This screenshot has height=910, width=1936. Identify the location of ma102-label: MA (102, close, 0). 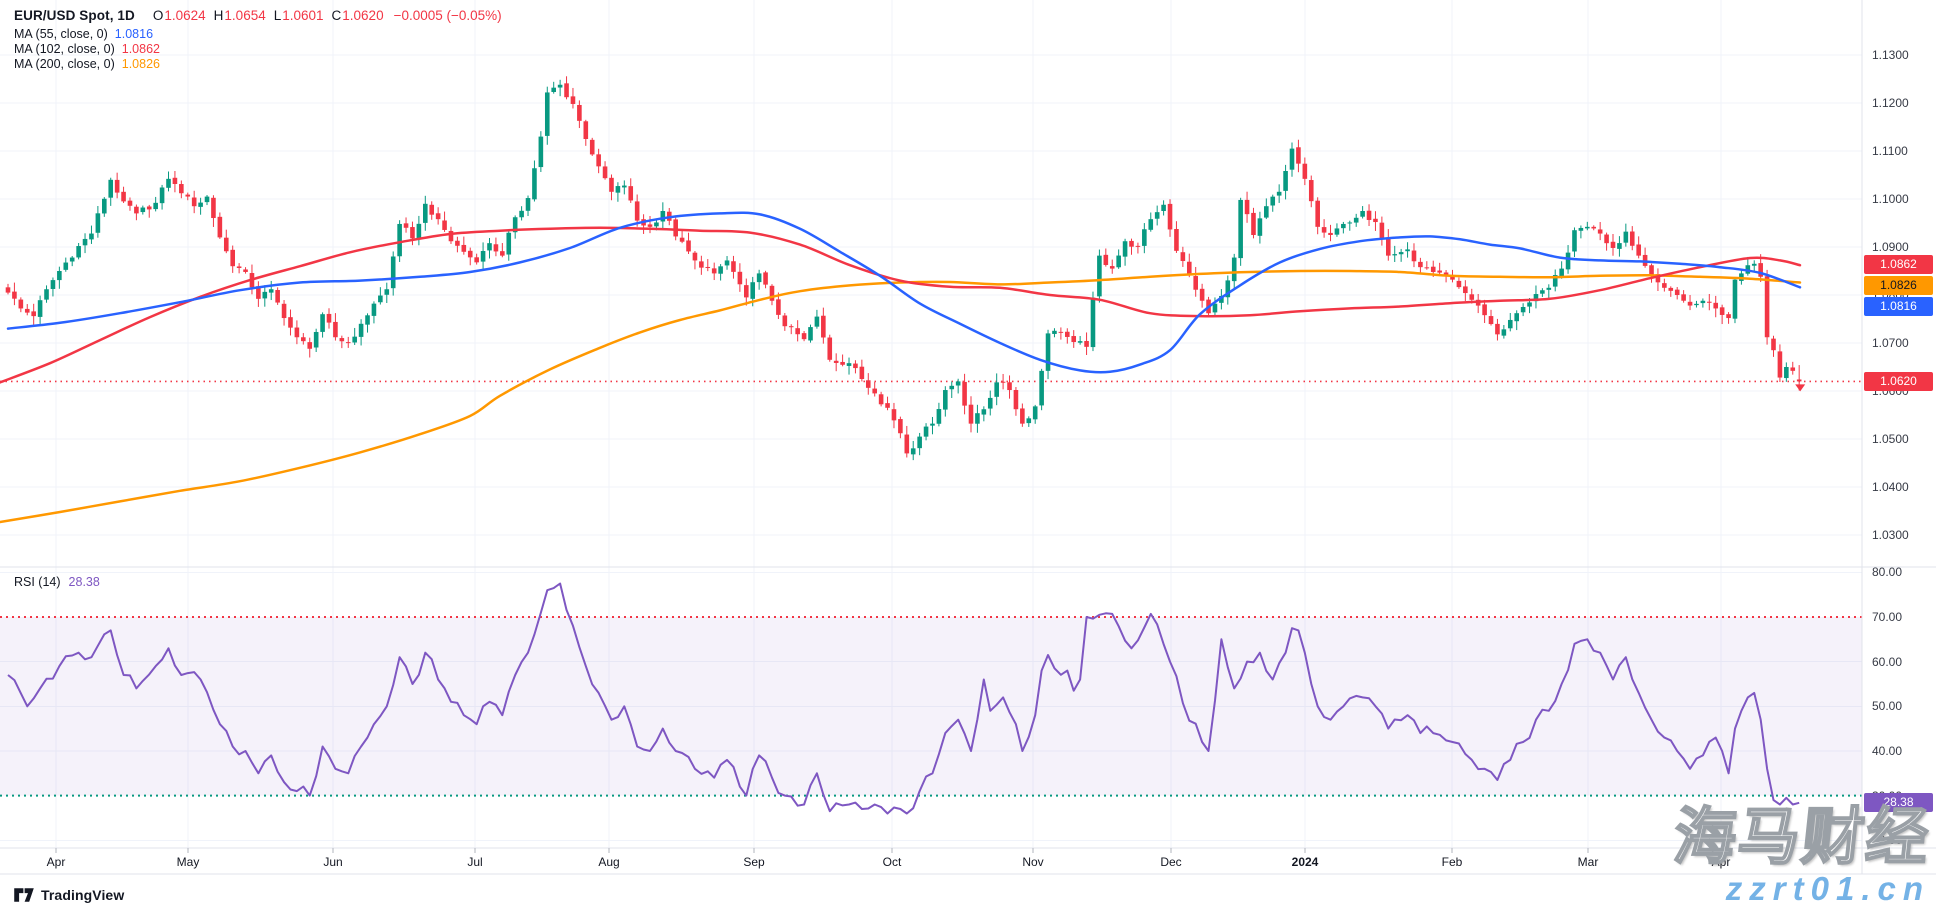
(64, 48).